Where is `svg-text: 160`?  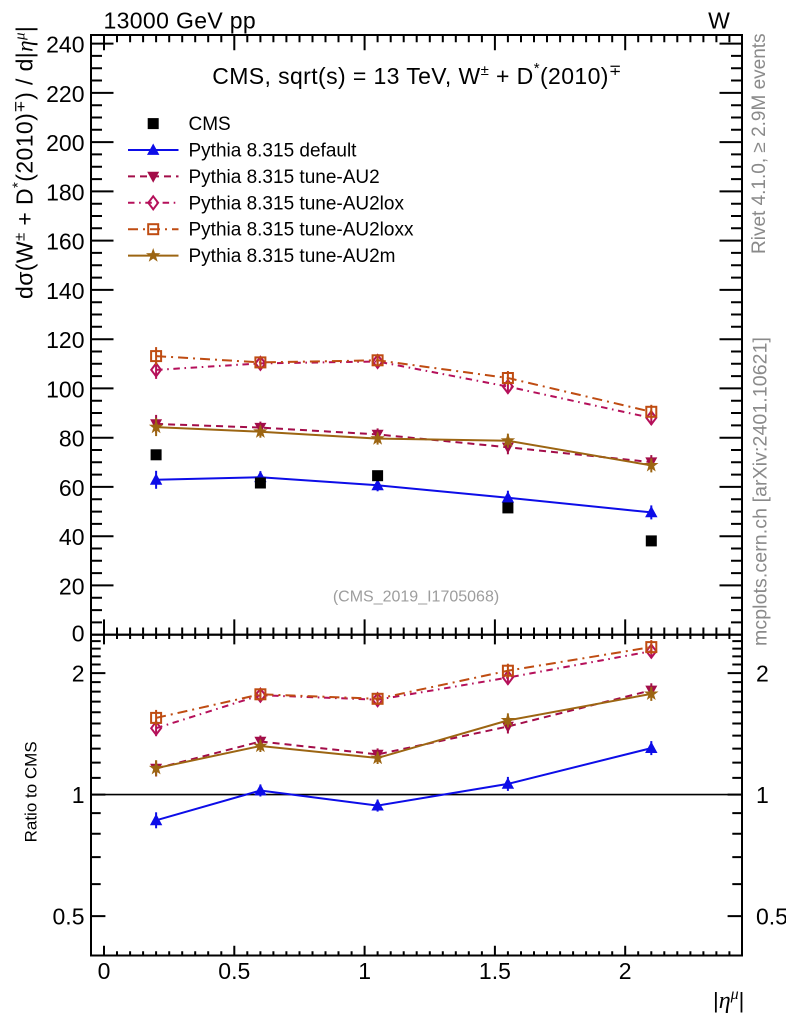 svg-text: 160 is located at coordinates (65, 242).